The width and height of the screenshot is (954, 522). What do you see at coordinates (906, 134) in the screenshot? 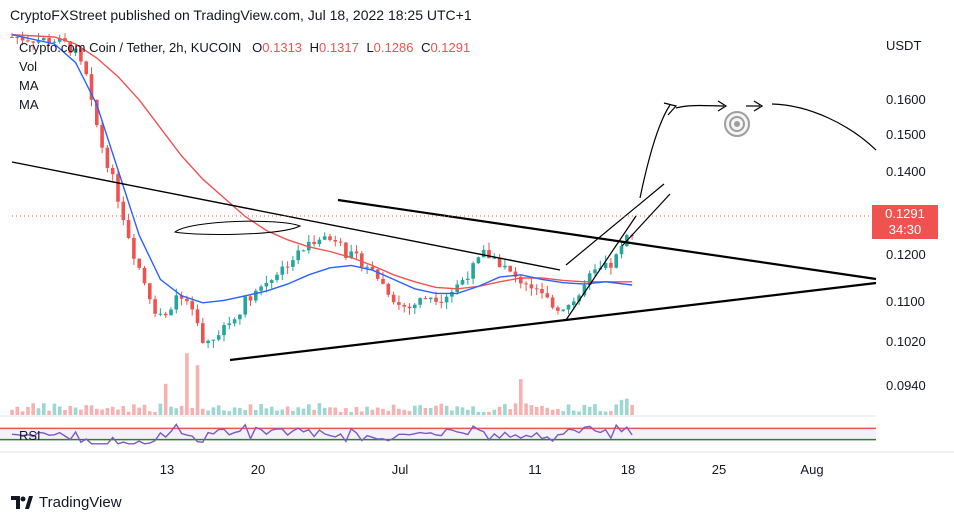
I see `y-tick: 0.1500` at bounding box center [906, 134].